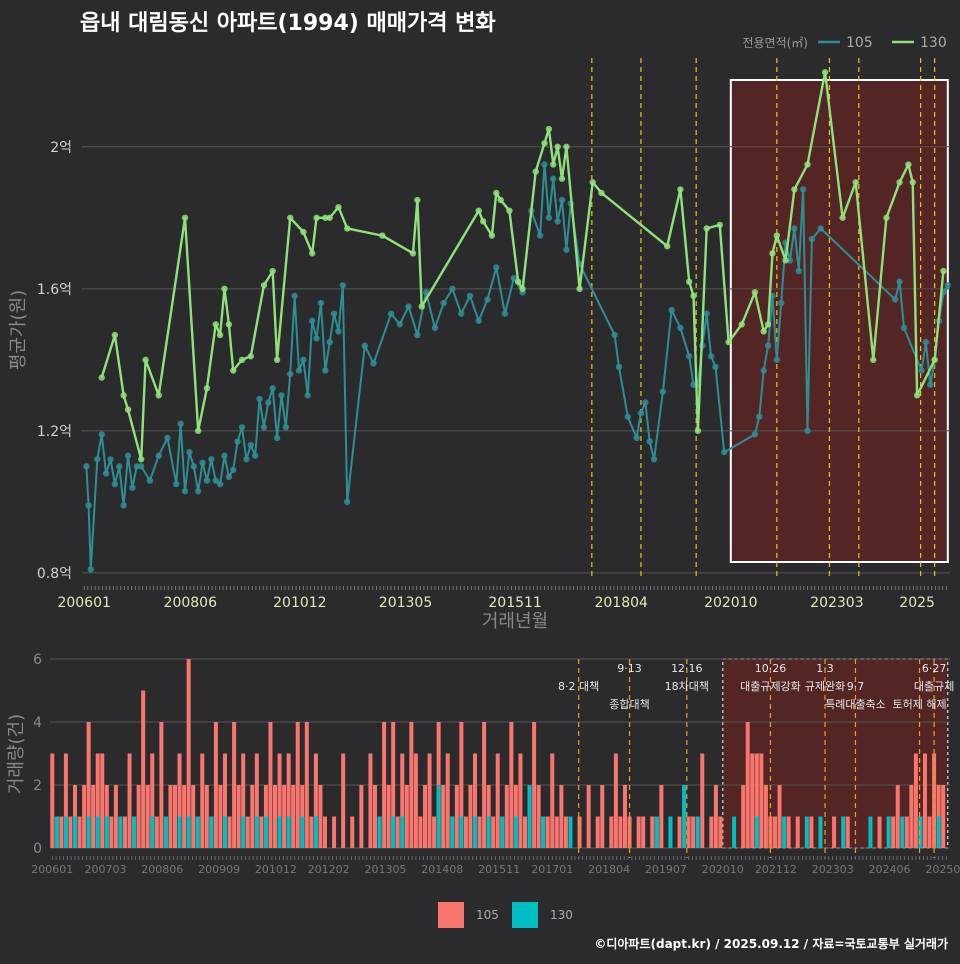 The width and height of the screenshot is (960, 964). What do you see at coordinates (836, 603) in the screenshot?
I see `price-x-tick-label: 202303` at bounding box center [836, 603].